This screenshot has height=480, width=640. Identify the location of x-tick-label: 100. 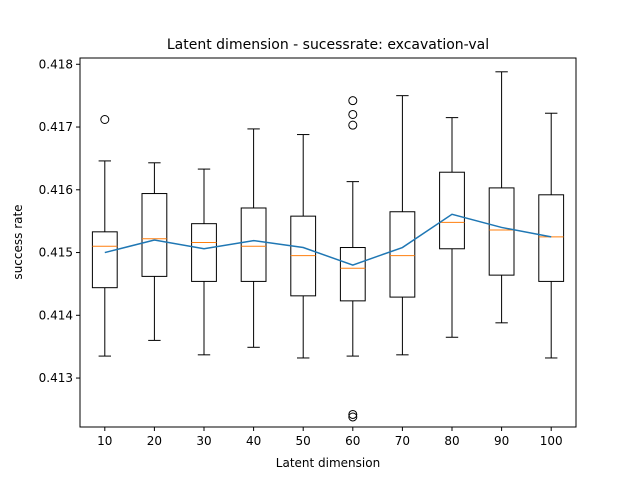
(551, 441).